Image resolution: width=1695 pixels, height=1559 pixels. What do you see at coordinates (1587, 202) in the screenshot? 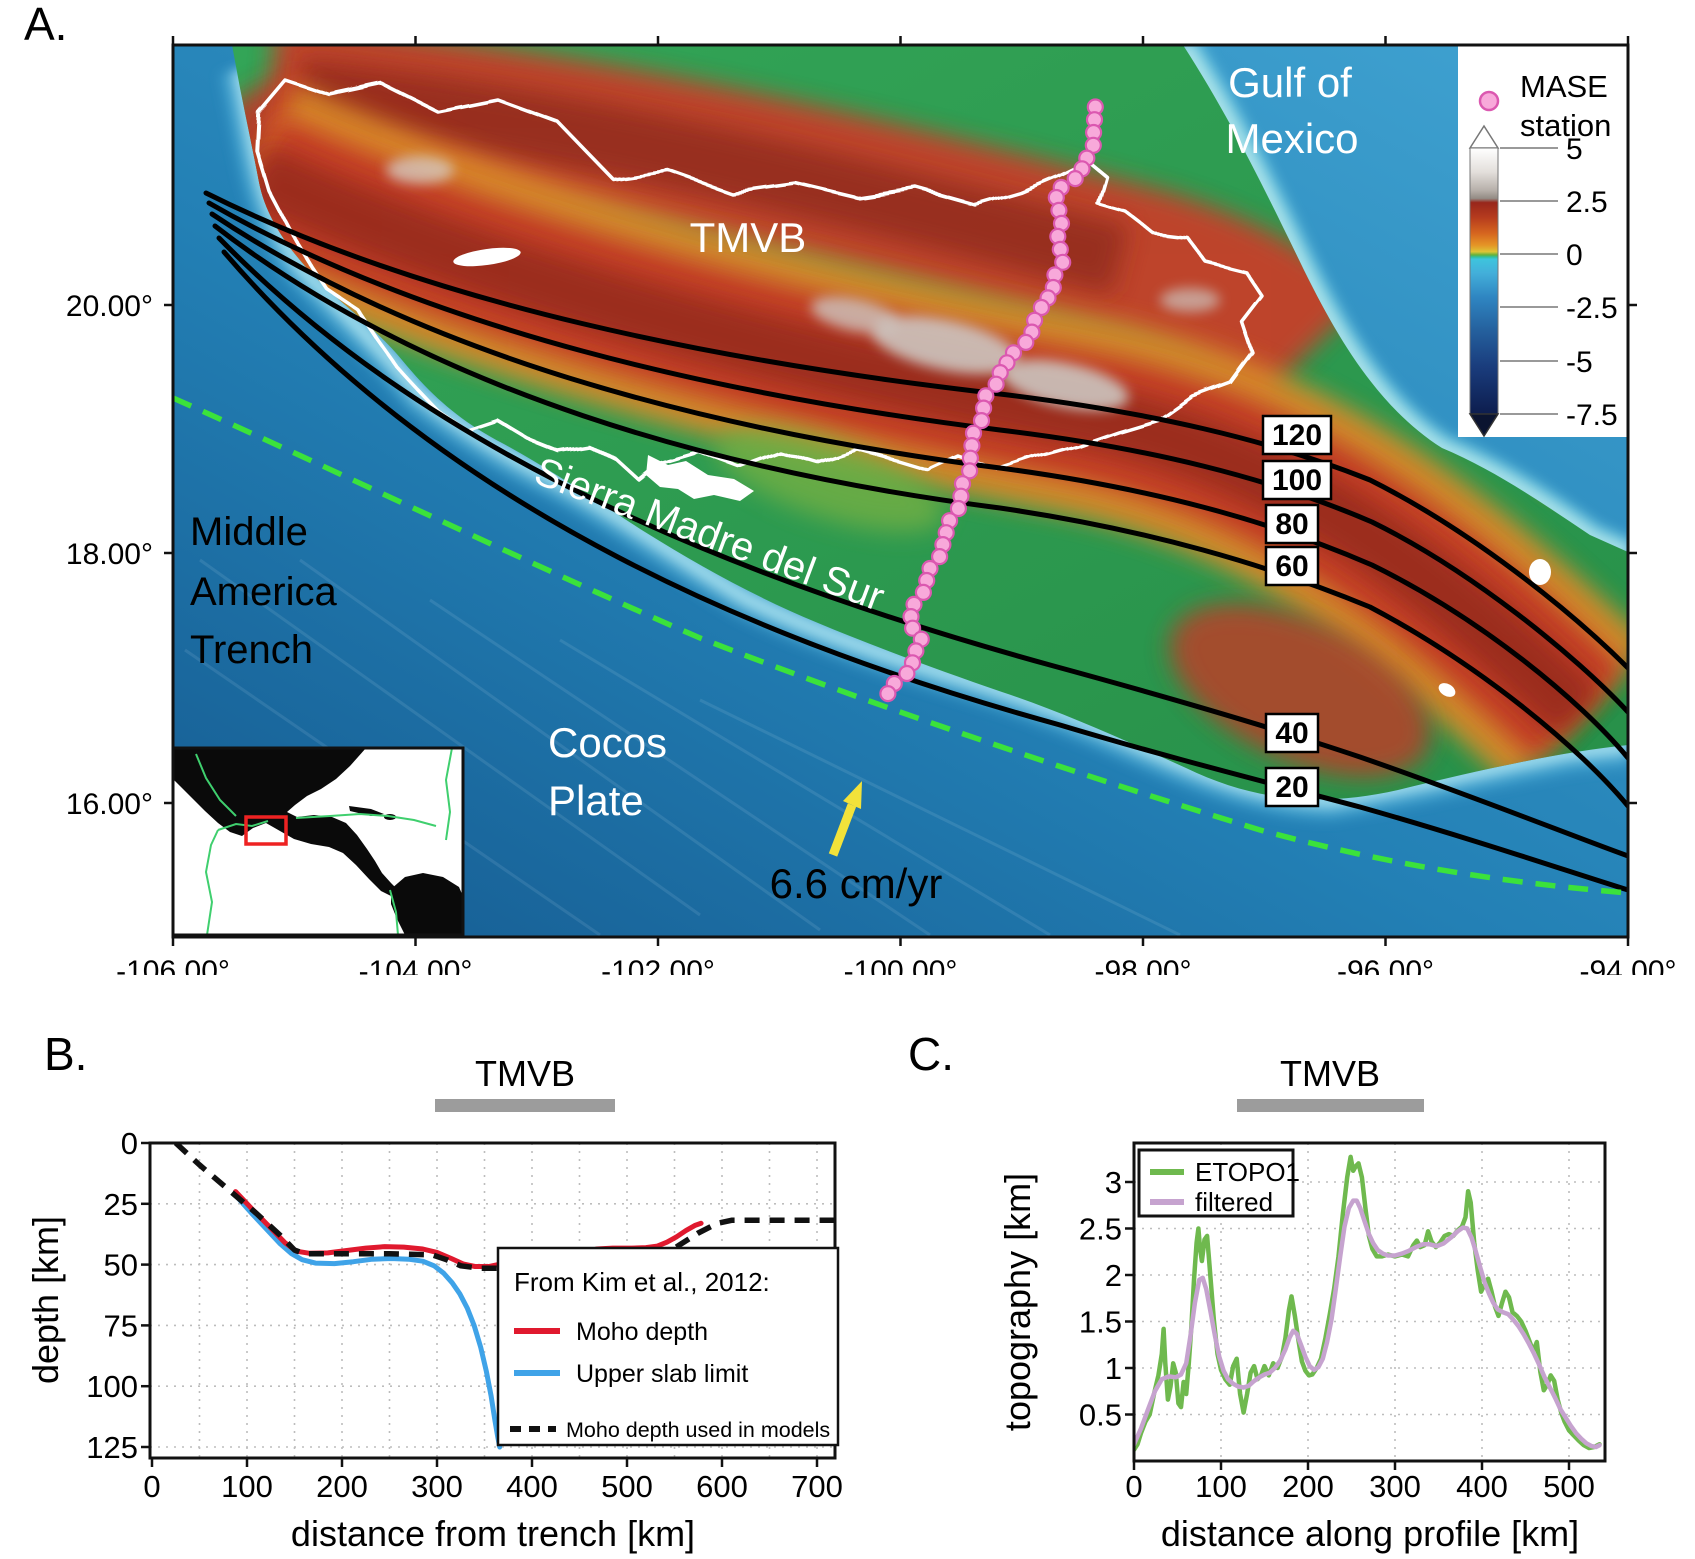
I see `colorbar-tick: 2.5` at bounding box center [1587, 202].